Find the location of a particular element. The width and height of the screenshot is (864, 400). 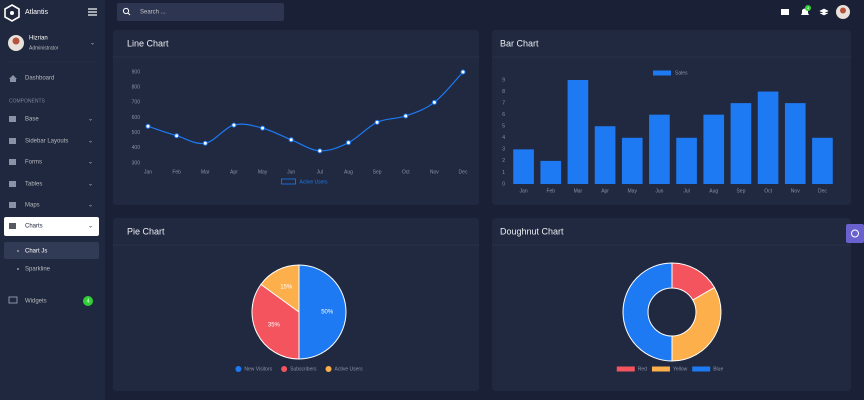

menu-label: Charts is located at coordinates (34, 227).